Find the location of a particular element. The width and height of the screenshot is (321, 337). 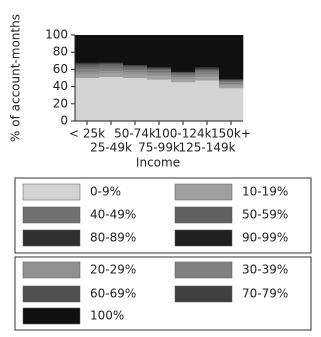

y-tick-label: 40 is located at coordinates (60, 86).